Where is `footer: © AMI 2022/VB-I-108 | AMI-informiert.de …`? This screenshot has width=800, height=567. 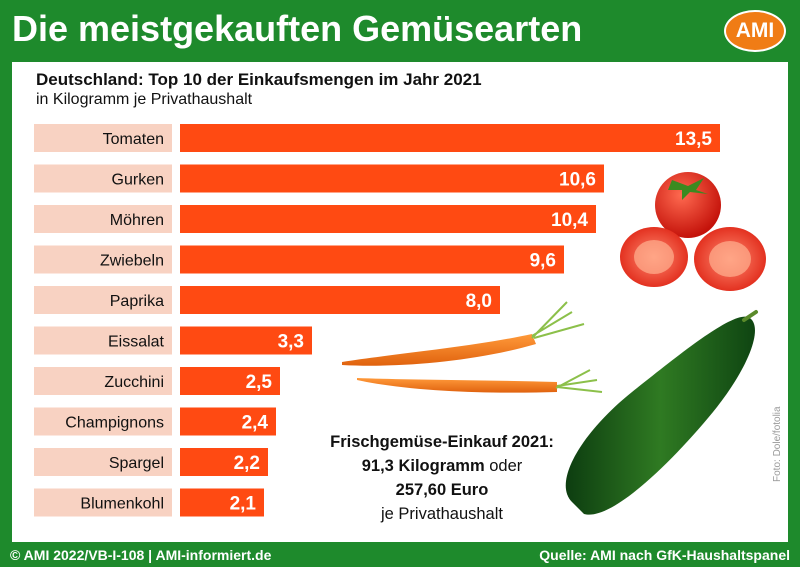
footer: © AMI 2022/VB-I-108 | AMI-informiert.de … is located at coordinates (400, 554).